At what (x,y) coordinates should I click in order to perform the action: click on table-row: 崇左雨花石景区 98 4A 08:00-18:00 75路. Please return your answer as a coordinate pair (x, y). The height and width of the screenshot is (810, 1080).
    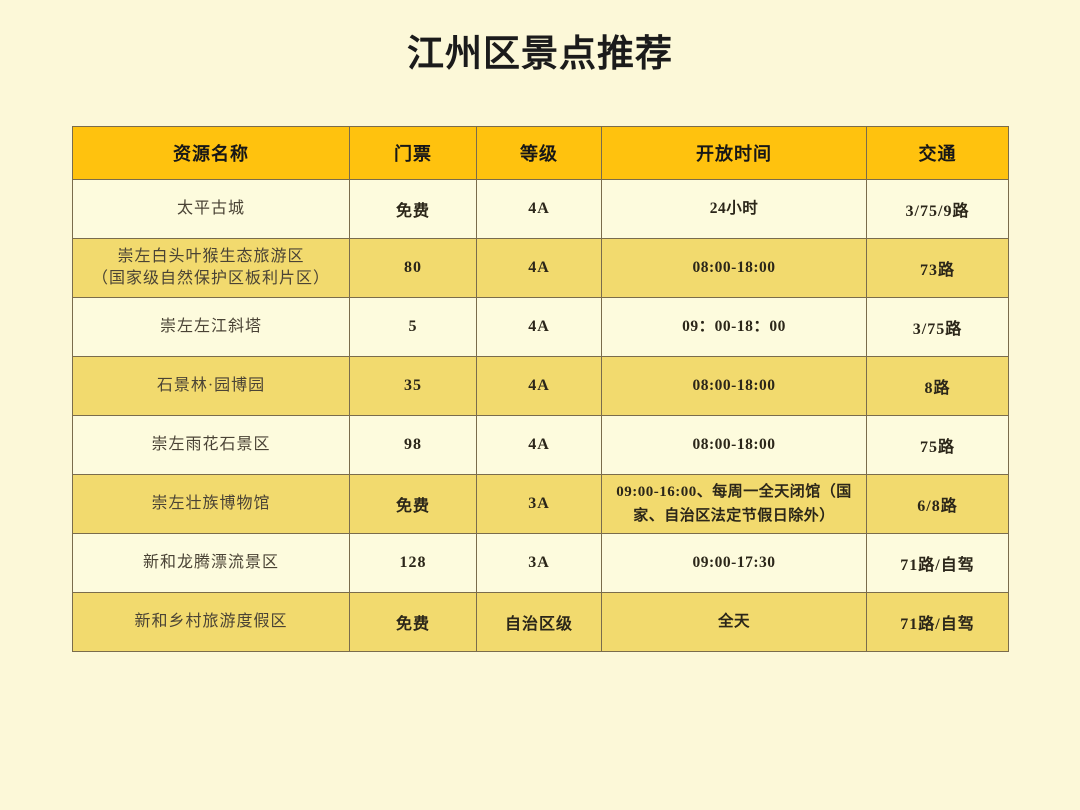
    Looking at the image, I should click on (540, 445).